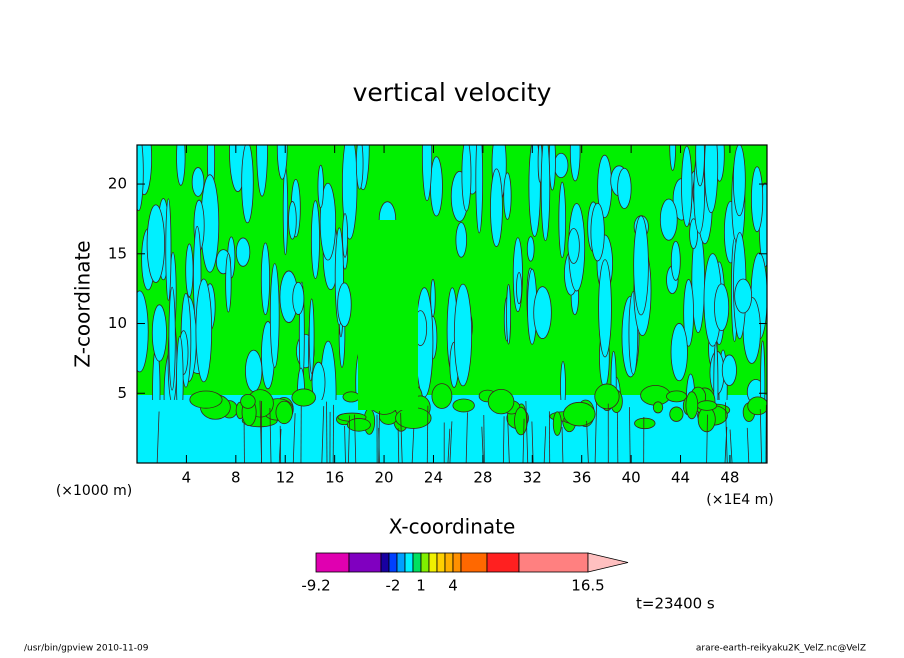 This screenshot has height=658, width=904. What do you see at coordinates (285, 478) in the screenshot?
I see `x-tick-label: 12` at bounding box center [285, 478].